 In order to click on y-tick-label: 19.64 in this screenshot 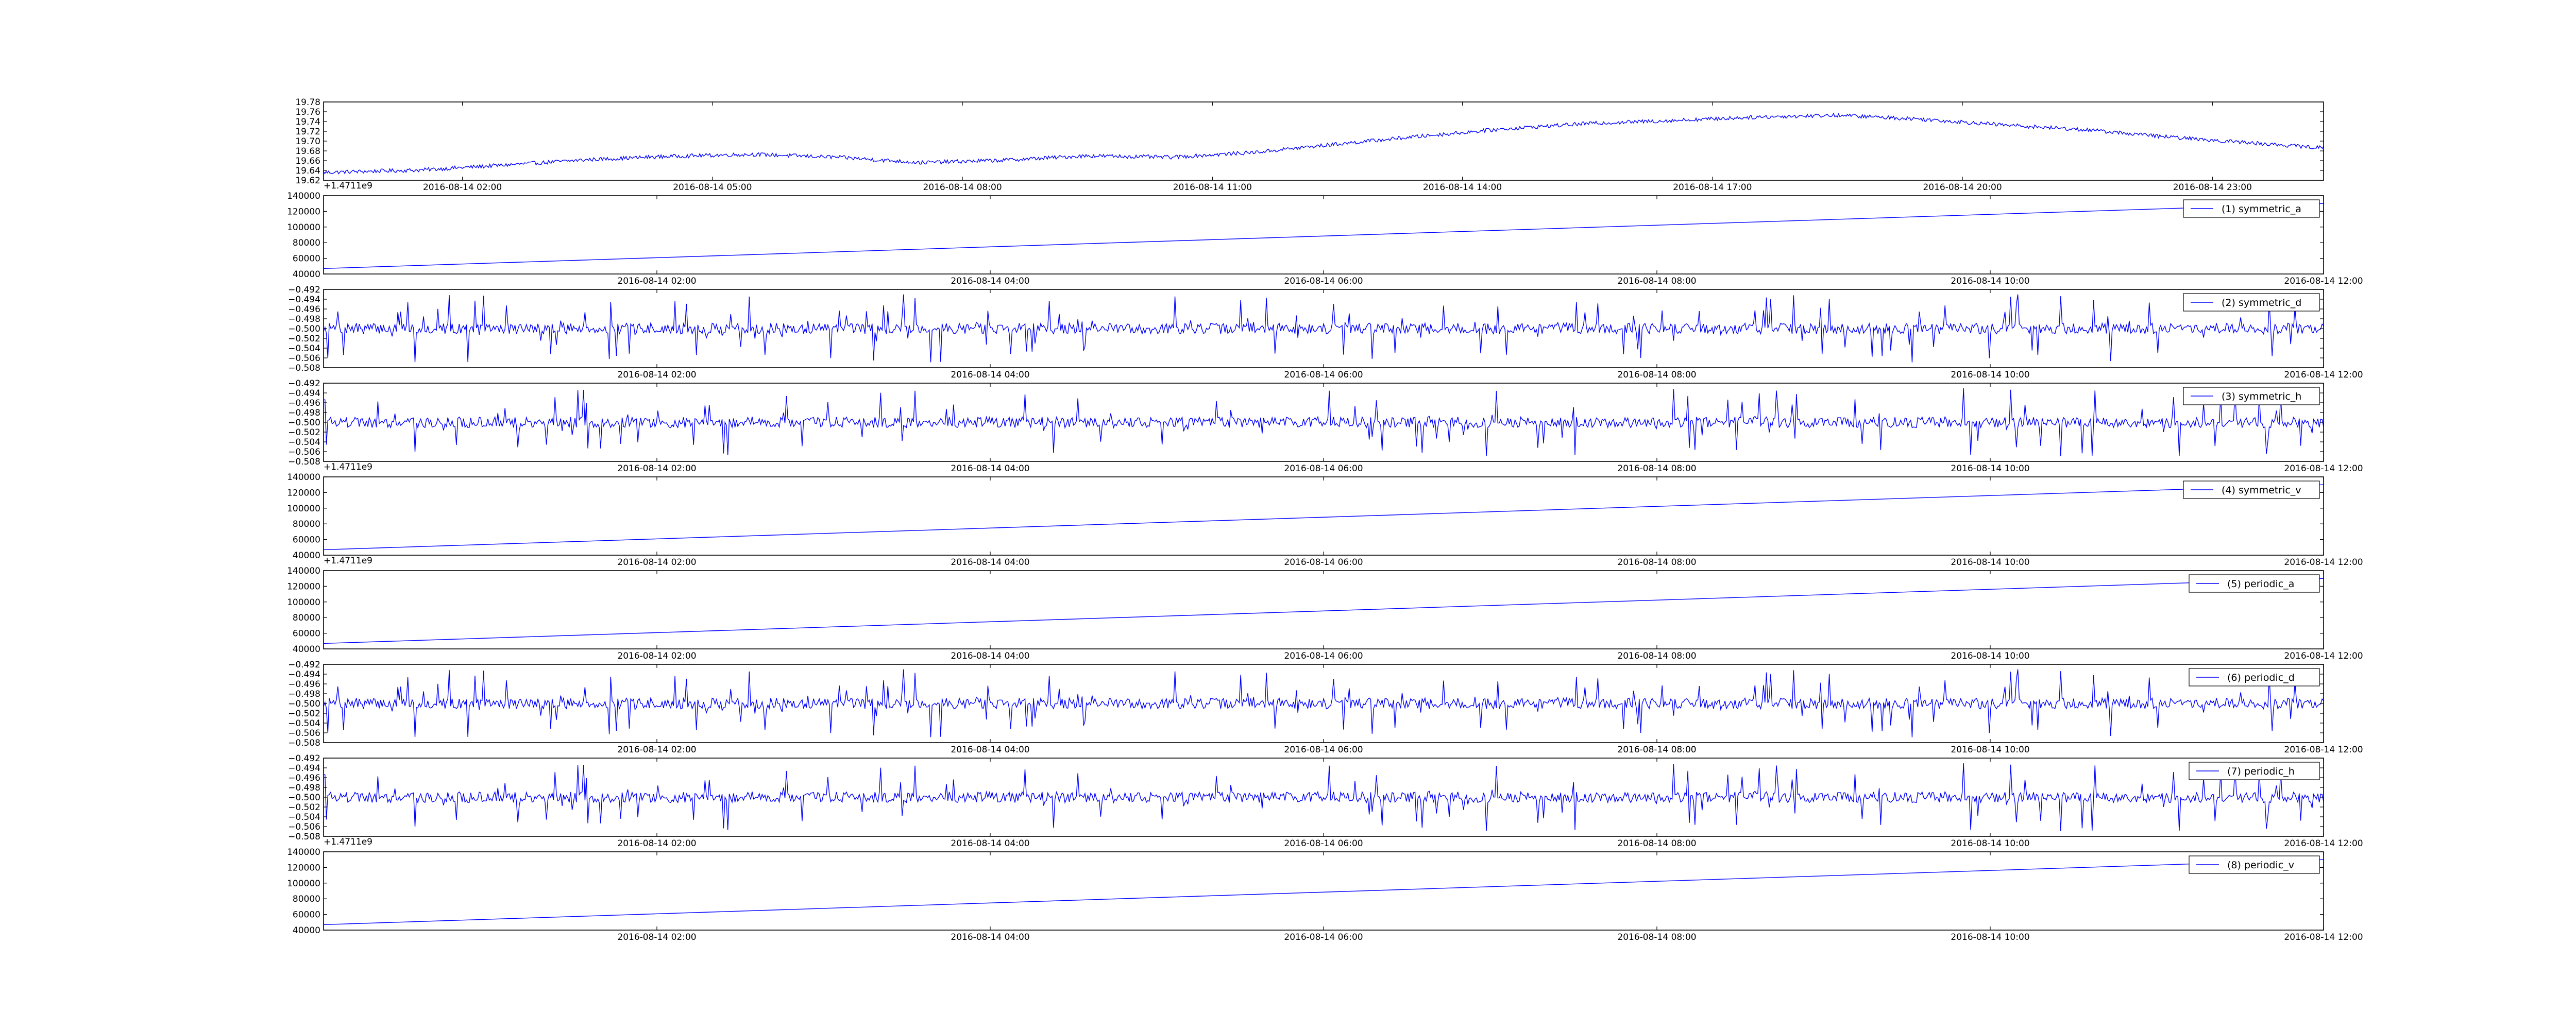, I will do `click(307, 171)`.